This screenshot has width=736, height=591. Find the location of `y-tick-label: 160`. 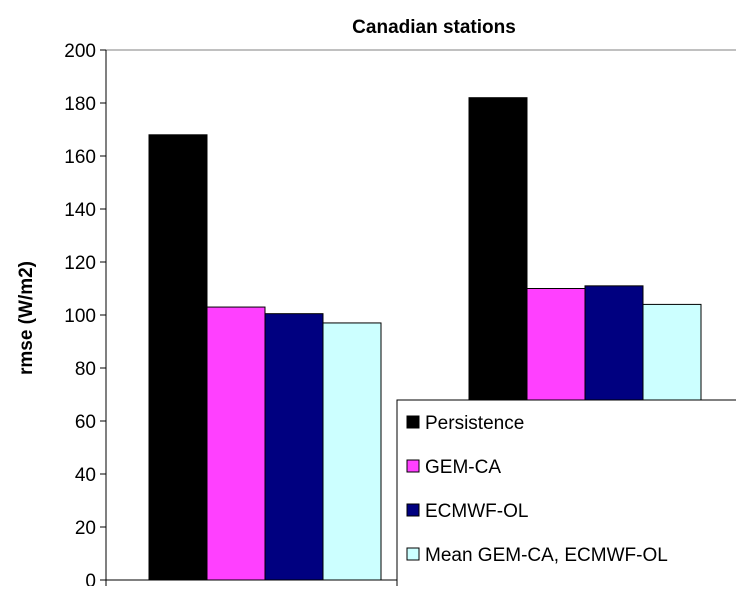

y-tick-label: 160 is located at coordinates (80, 157).